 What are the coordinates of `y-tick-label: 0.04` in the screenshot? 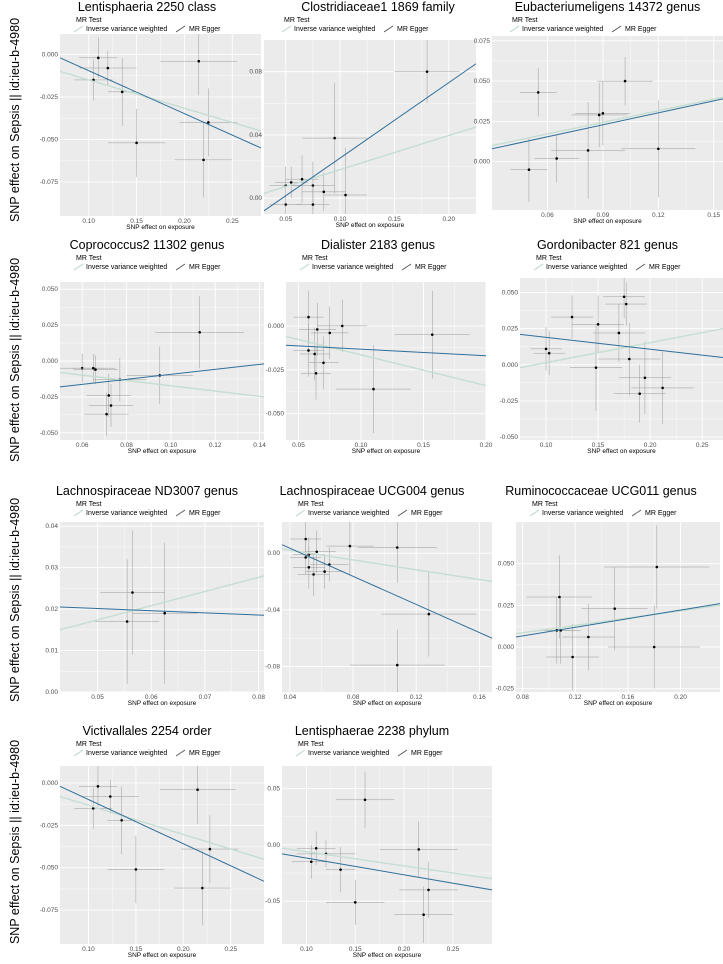 It's located at (51, 526).